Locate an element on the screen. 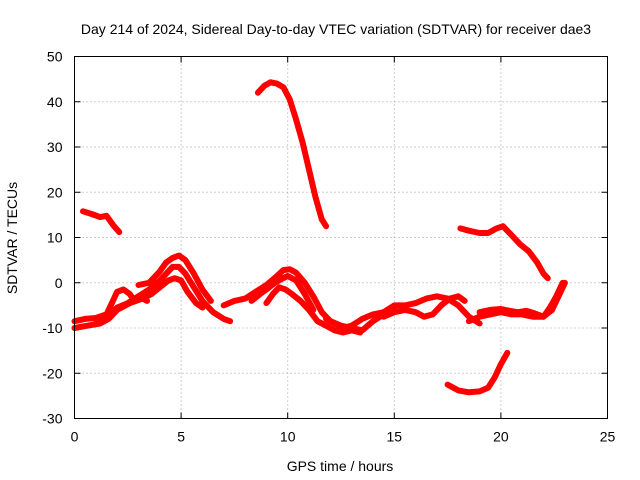 The image size is (640, 480). series-arc-b is located at coordinates (292, 154).